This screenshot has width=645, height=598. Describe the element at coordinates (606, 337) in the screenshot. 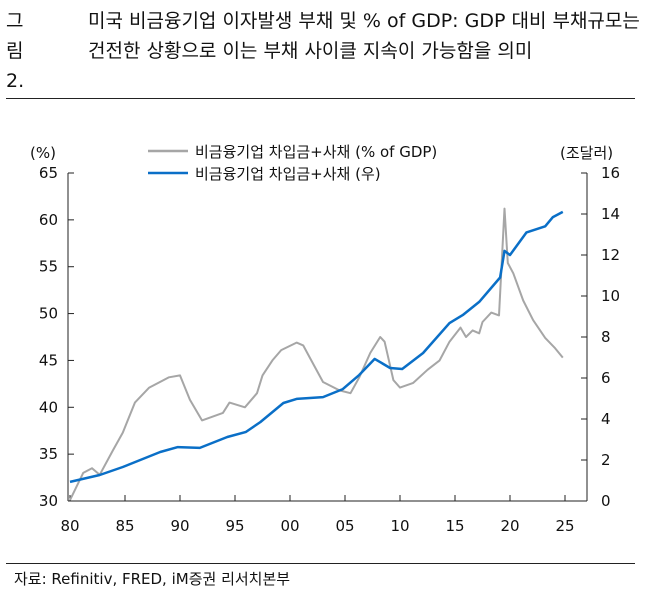

I see `right-tick-label: 8` at that location.